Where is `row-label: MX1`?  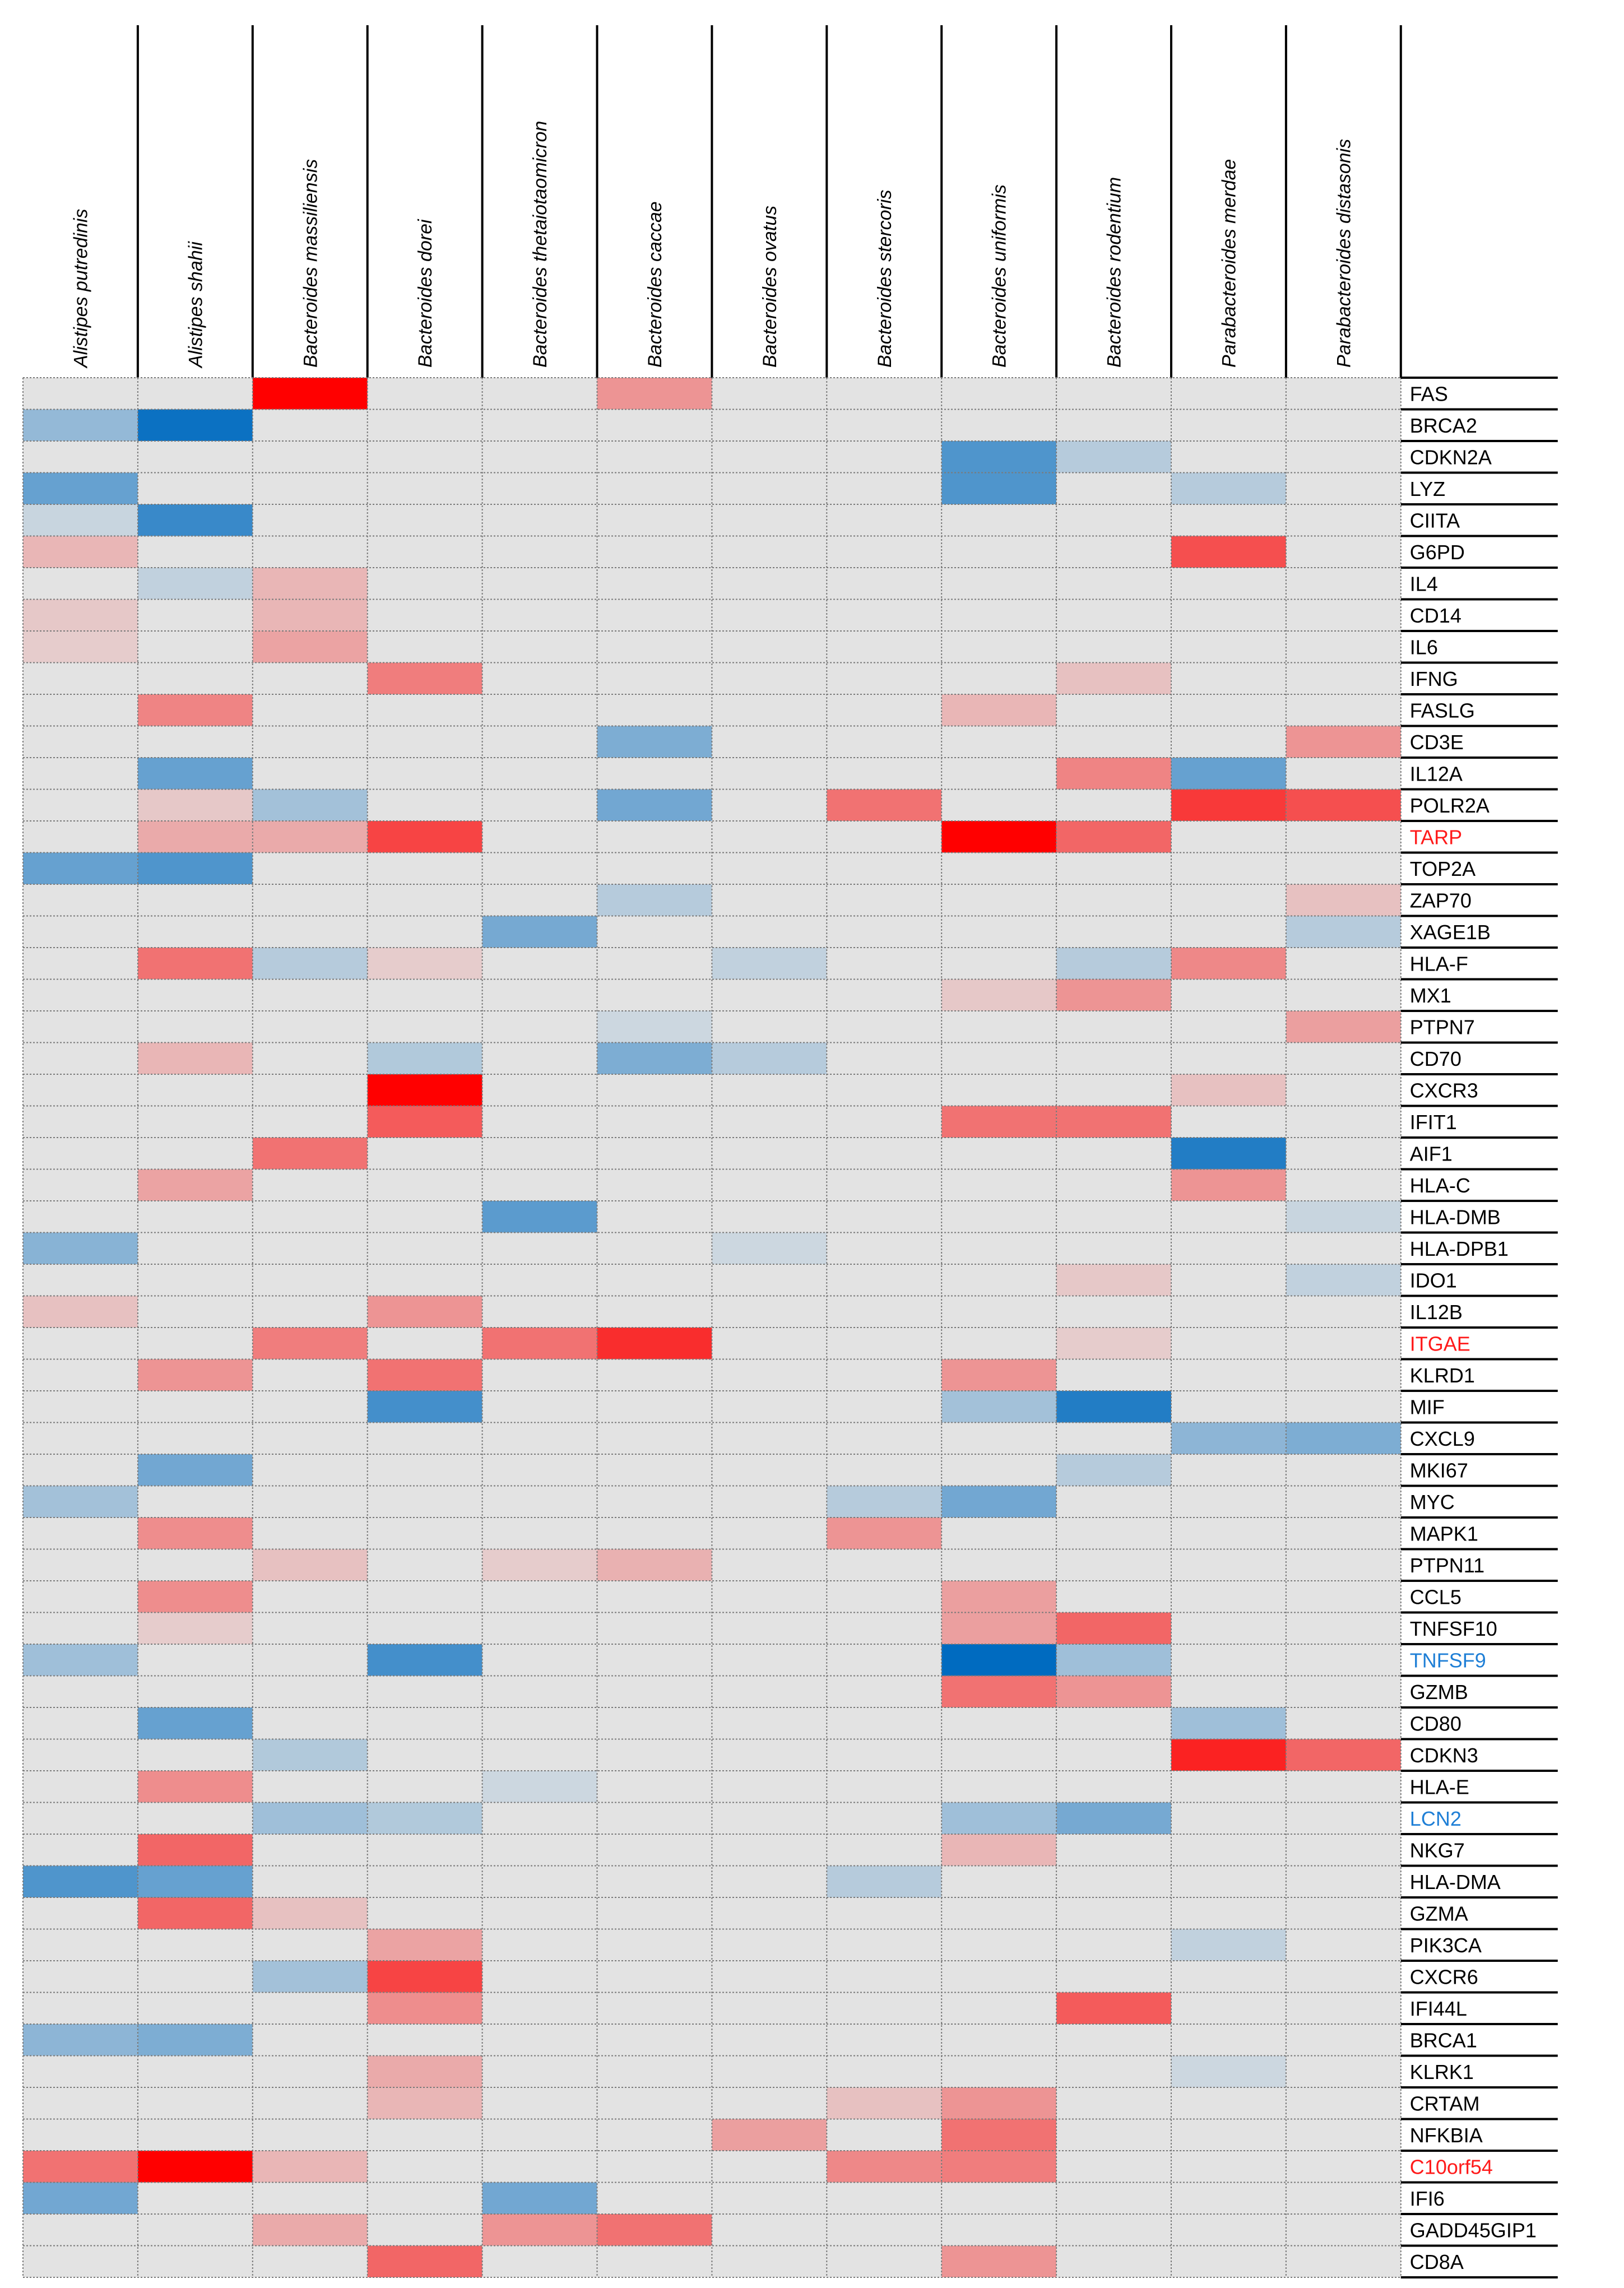
row-label: MX1 is located at coordinates (1431, 995).